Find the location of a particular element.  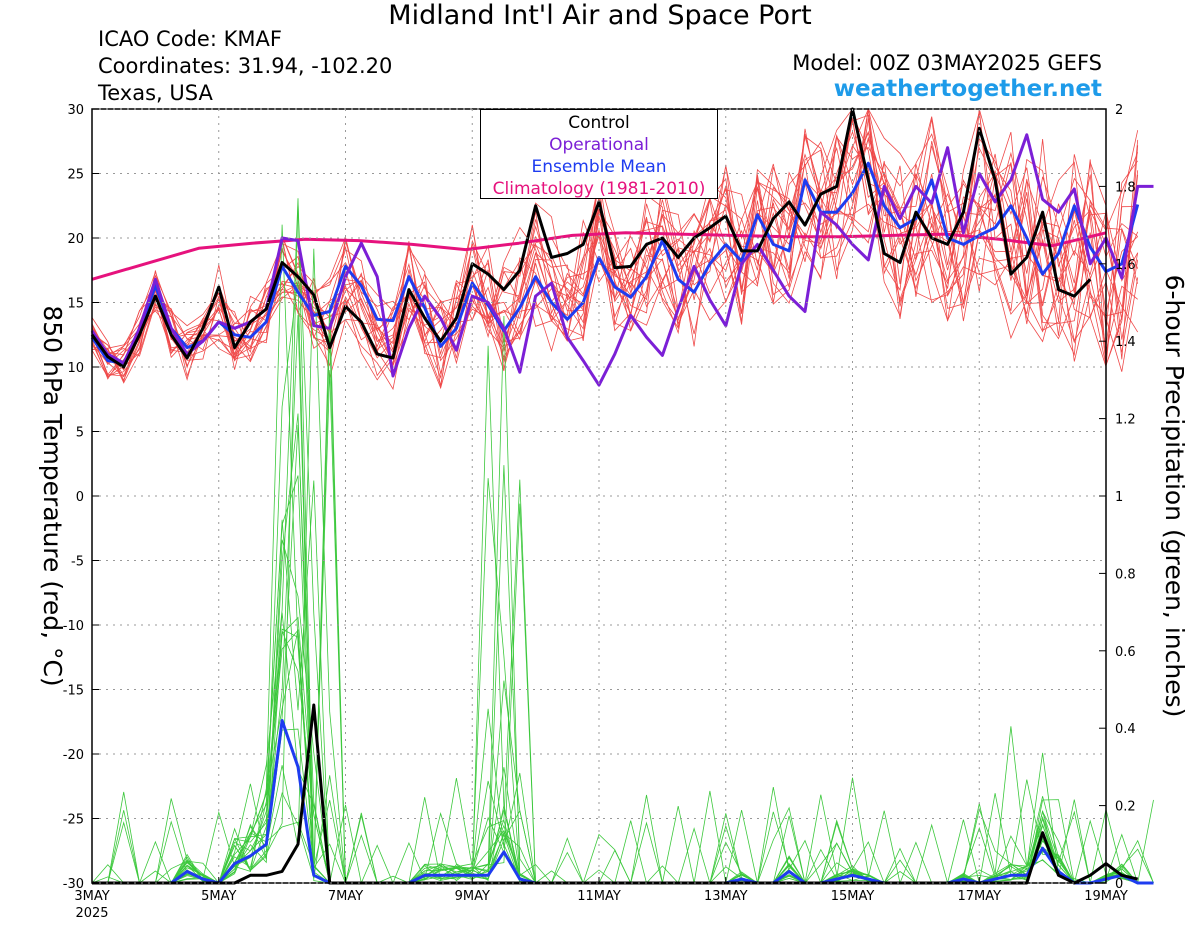

y-axis-title-right: 6-hour Precipitation (green, inches) is located at coordinates (1174, 496).